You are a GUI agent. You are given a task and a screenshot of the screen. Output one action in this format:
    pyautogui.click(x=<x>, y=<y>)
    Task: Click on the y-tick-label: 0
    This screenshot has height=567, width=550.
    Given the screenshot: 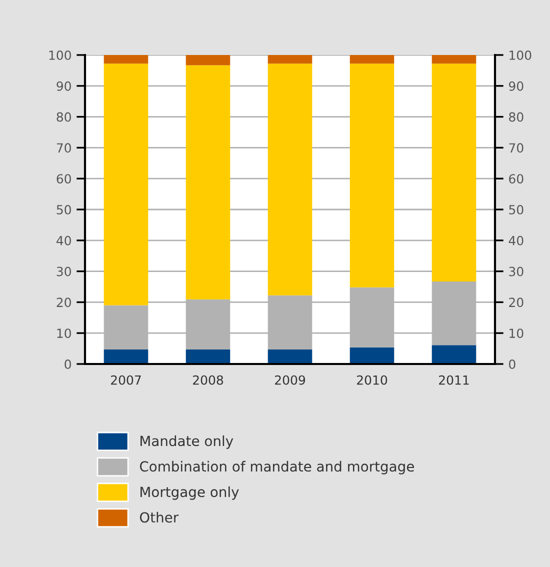 What is the action you would take?
    pyautogui.click(x=67, y=364)
    